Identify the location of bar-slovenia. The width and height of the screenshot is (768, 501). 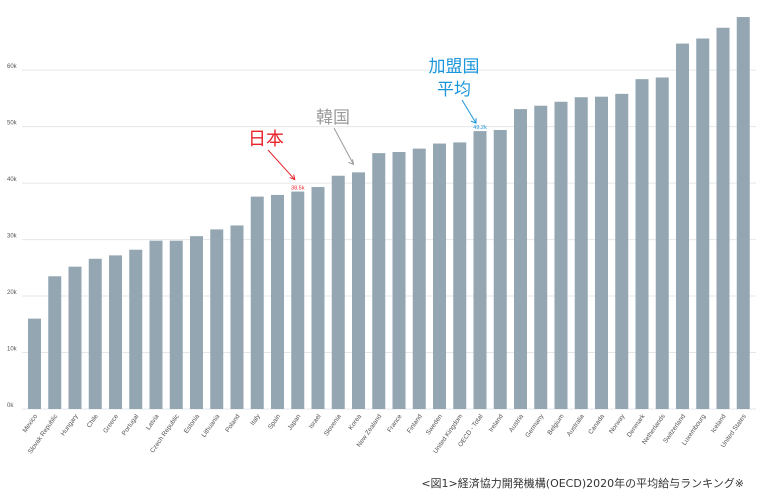
(338, 292).